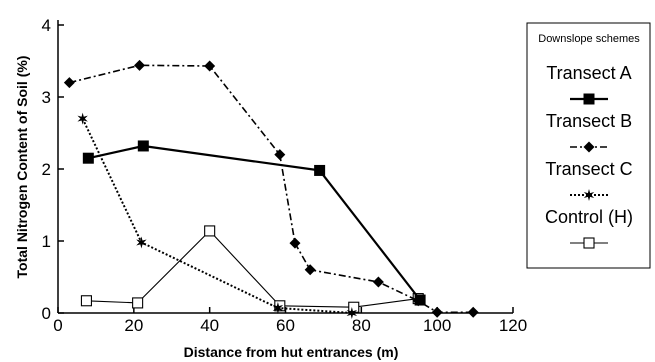  Describe the element at coordinates (291, 352) in the screenshot. I see `x-axis-title: Distance from hut entrances (m)` at that location.